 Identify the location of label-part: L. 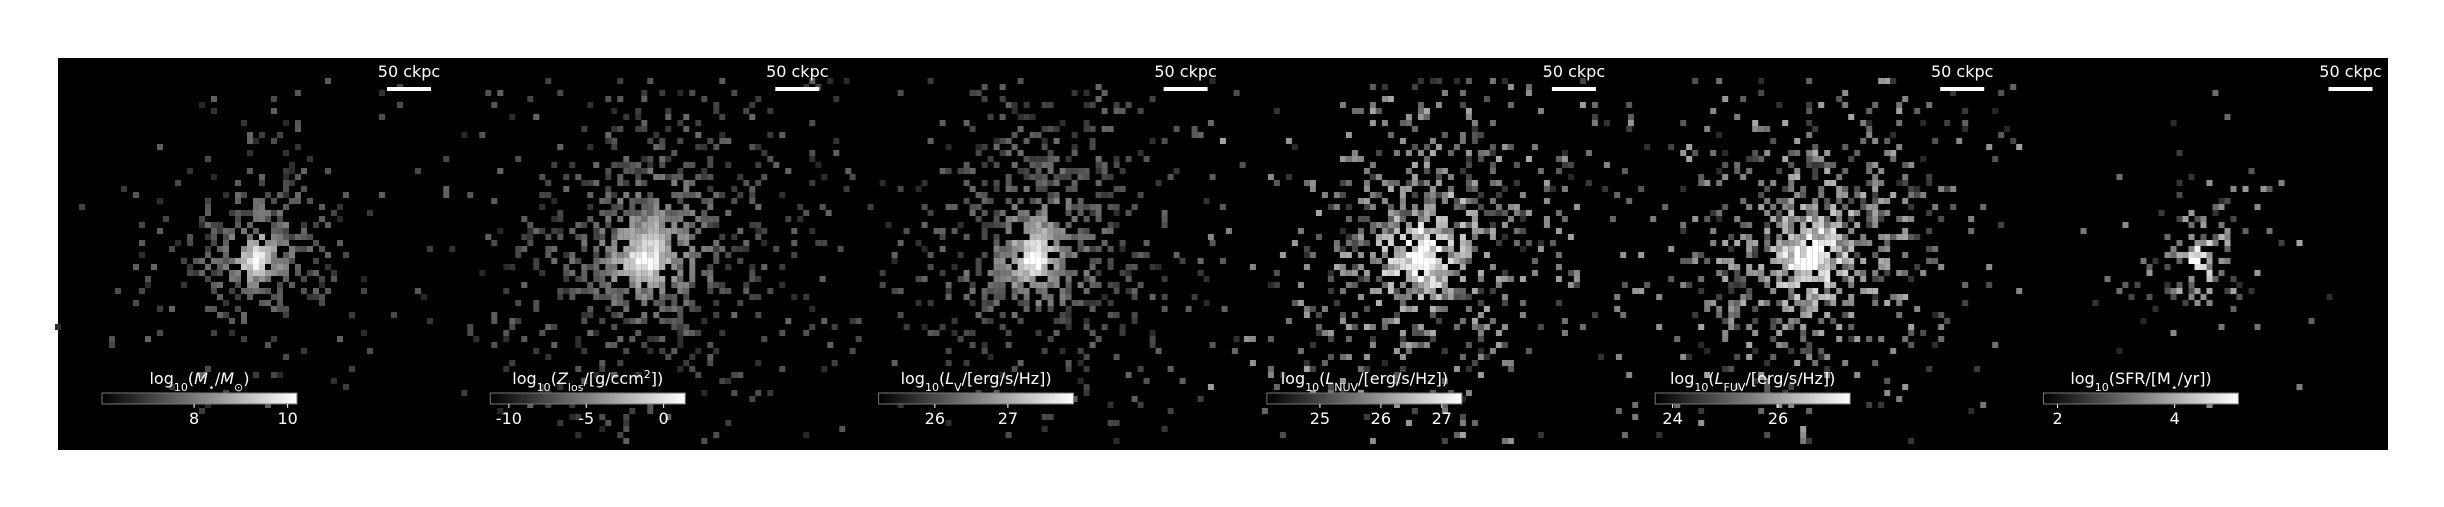
(1329, 378).